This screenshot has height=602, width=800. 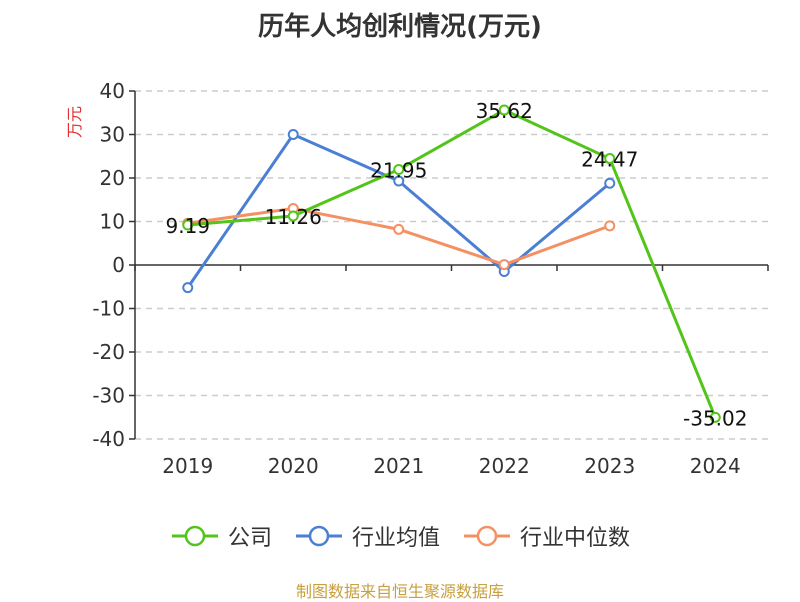 I want to click on data-label: 21.95, so click(x=398, y=171).